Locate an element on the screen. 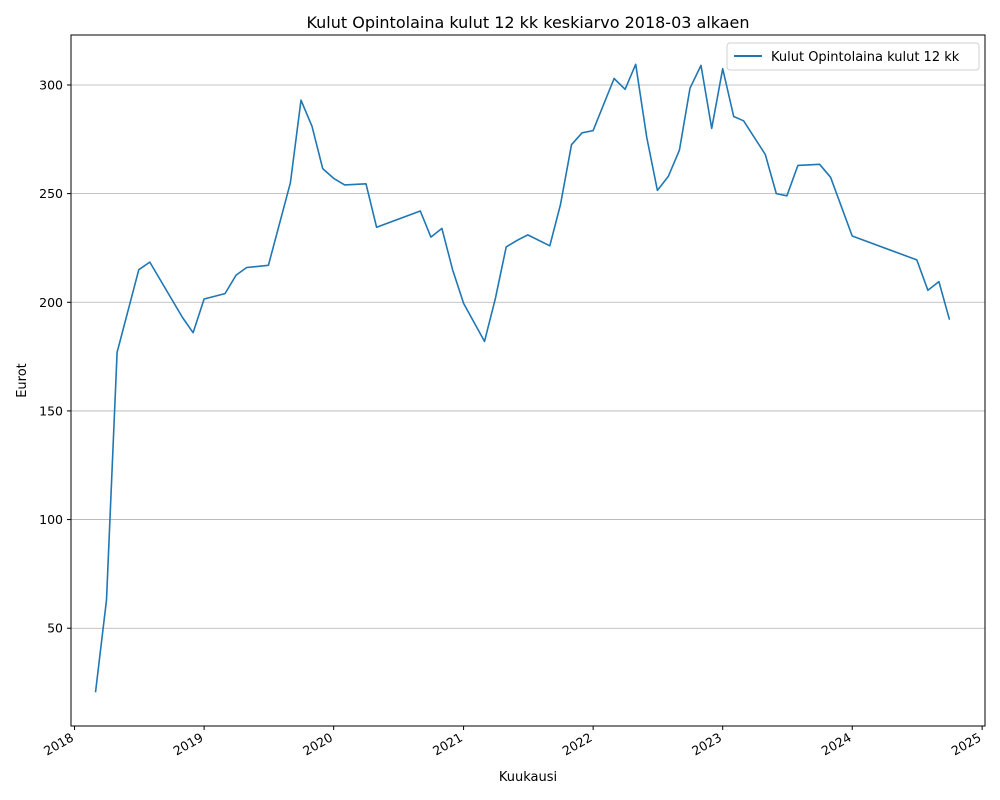 The height and width of the screenshot is (800, 1000). y-tick-label: 300 is located at coordinates (51, 84).